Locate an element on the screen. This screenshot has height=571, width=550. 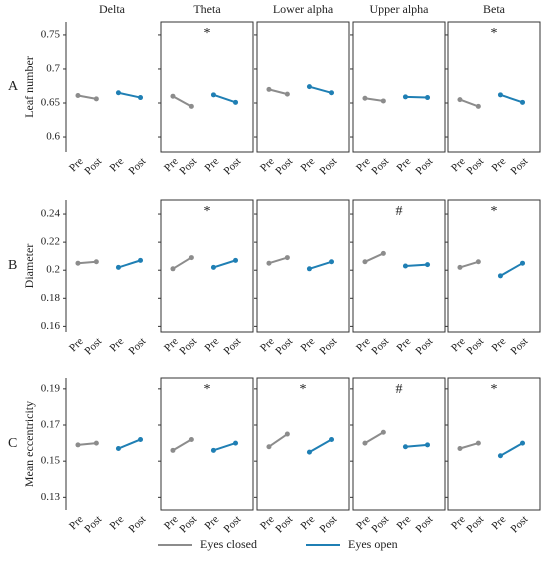
row-label: A is located at coordinates (13, 86).